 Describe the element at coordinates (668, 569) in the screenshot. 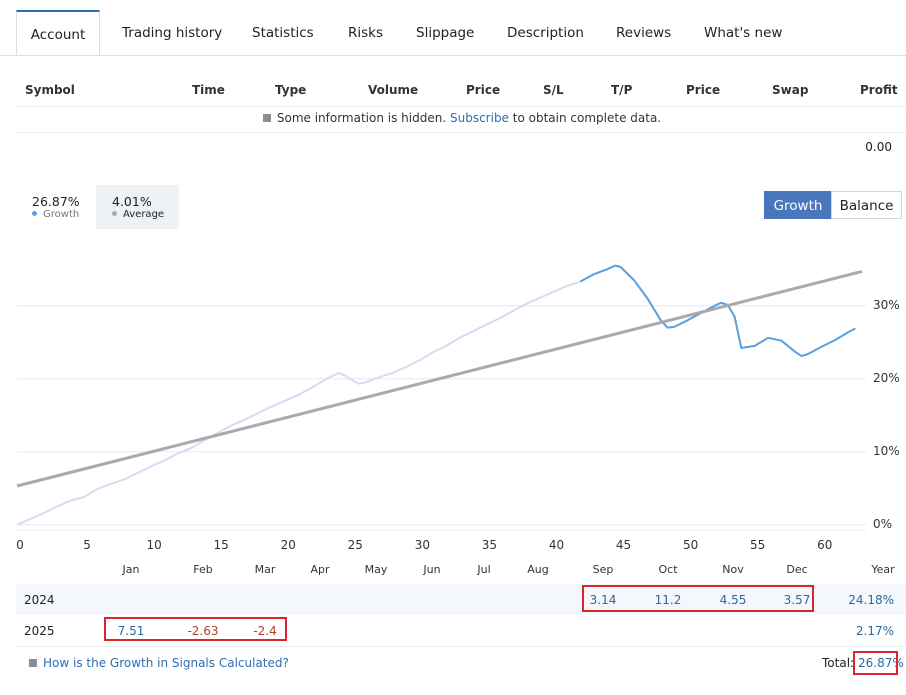

I see `month-header: Oct` at that location.